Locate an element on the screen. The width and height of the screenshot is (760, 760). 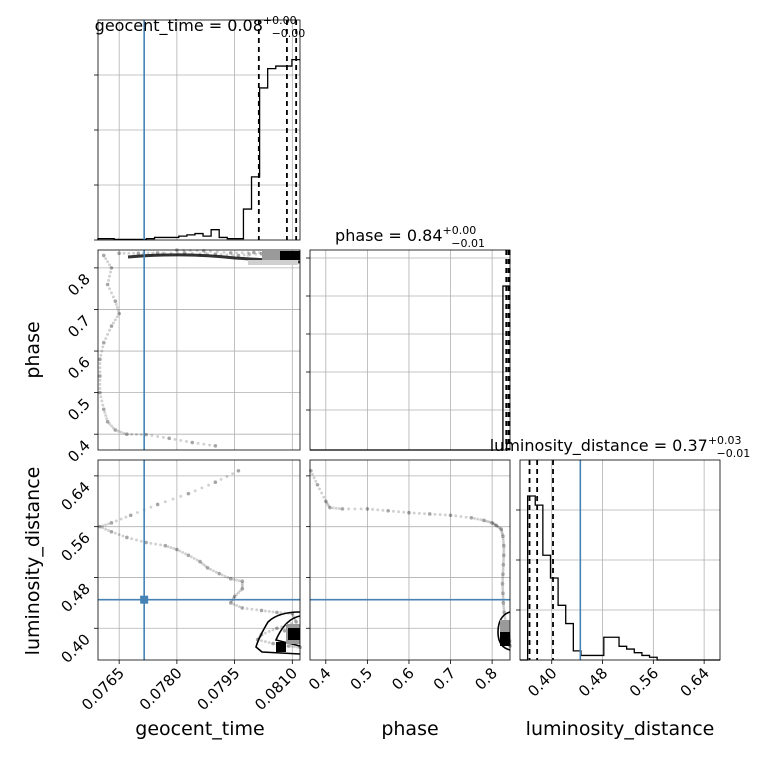
quantile-lines-geocent-time is located at coordinates (277, 130).